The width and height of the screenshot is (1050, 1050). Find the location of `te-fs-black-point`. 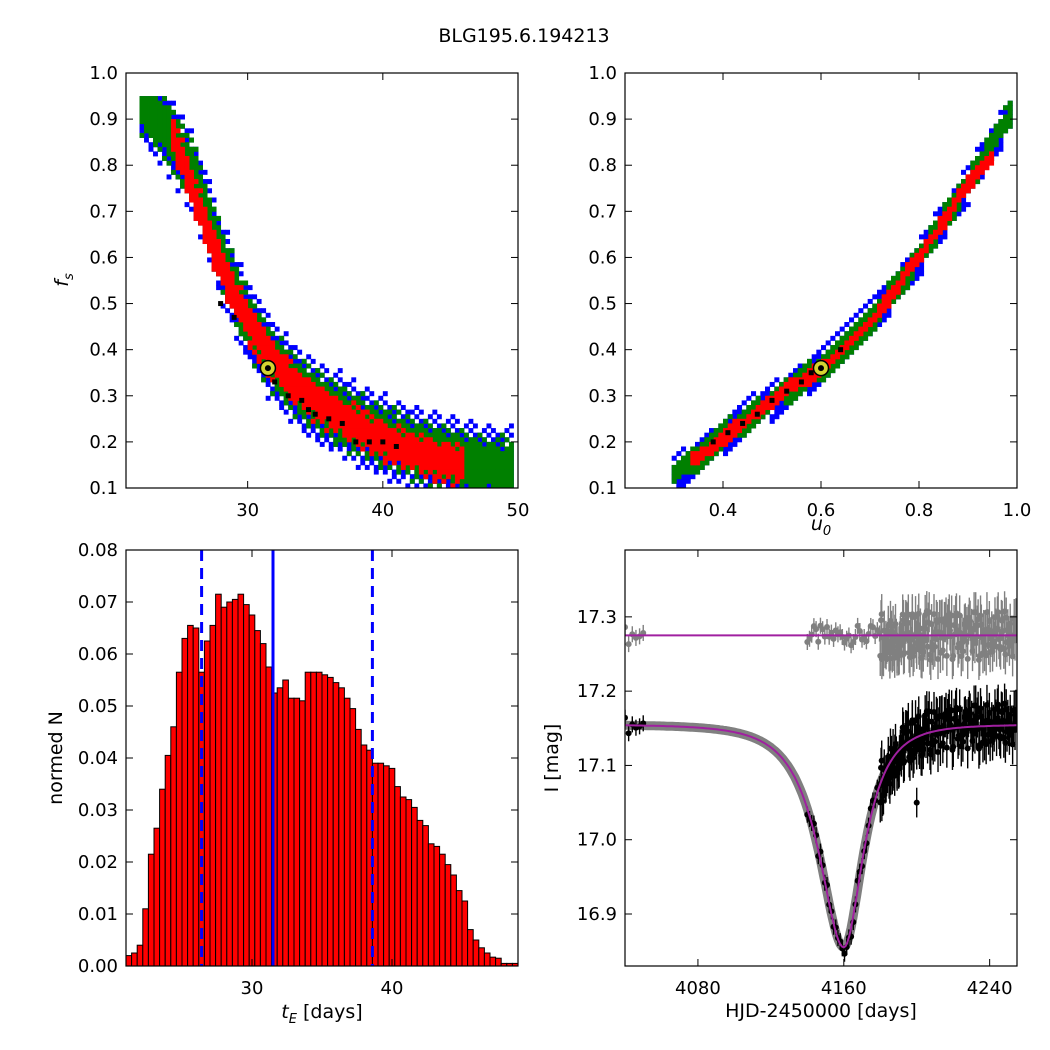

te-fs-black-point is located at coordinates (329, 419).